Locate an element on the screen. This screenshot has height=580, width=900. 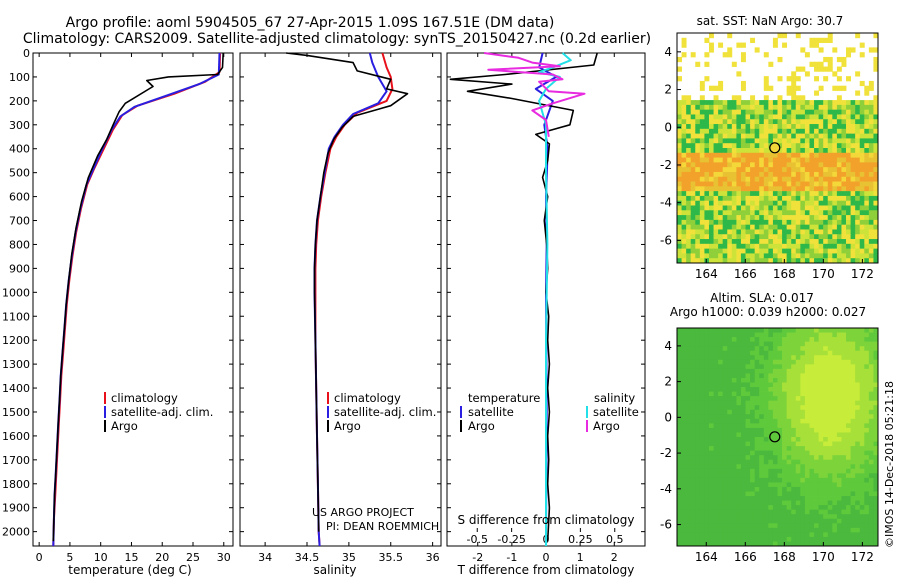
x-tick-label: 5 is located at coordinates (69, 557).